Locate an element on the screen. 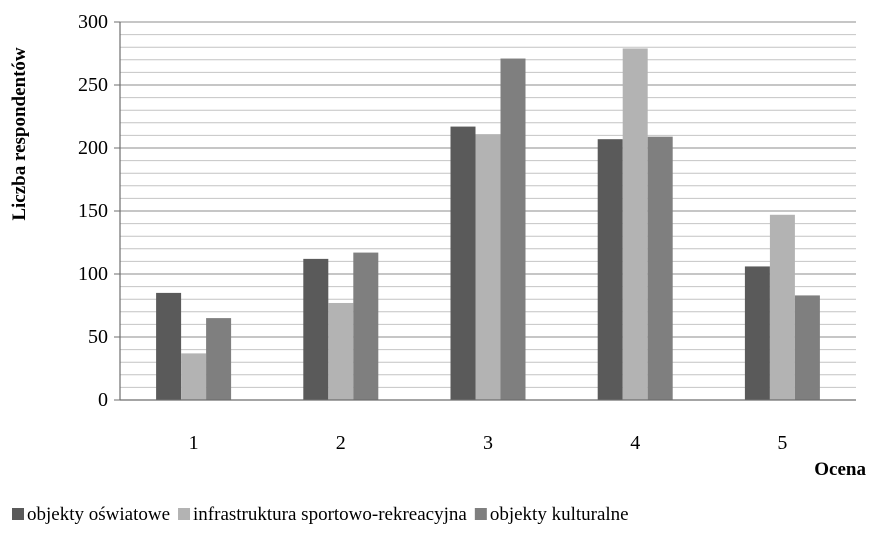 This screenshot has height=536, width=871. y-axis-title: Liczba respondentów is located at coordinates (19, 134).